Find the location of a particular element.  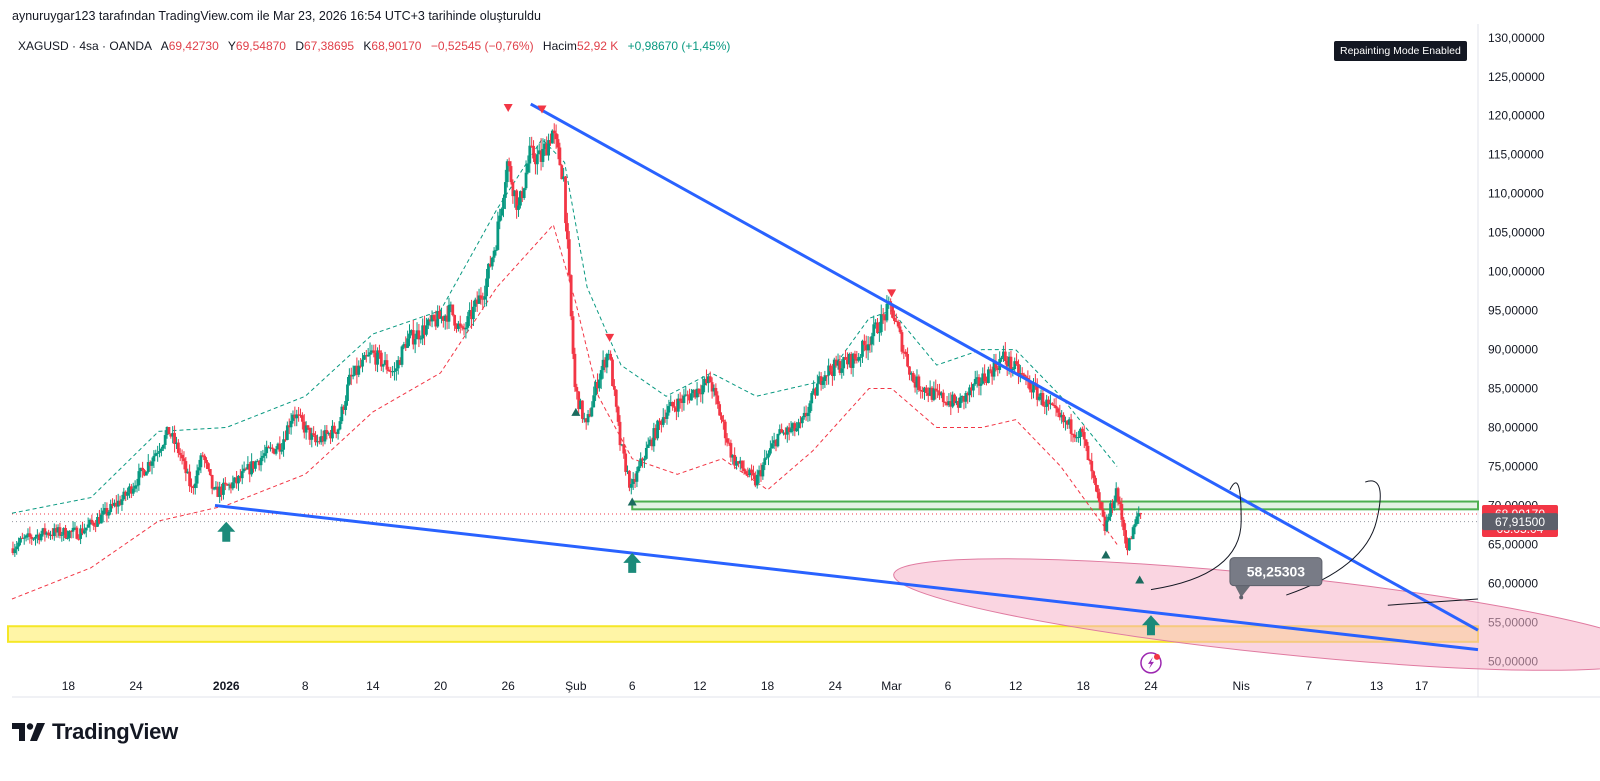

y-tick-label: 100,00000 is located at coordinates (1516, 272).